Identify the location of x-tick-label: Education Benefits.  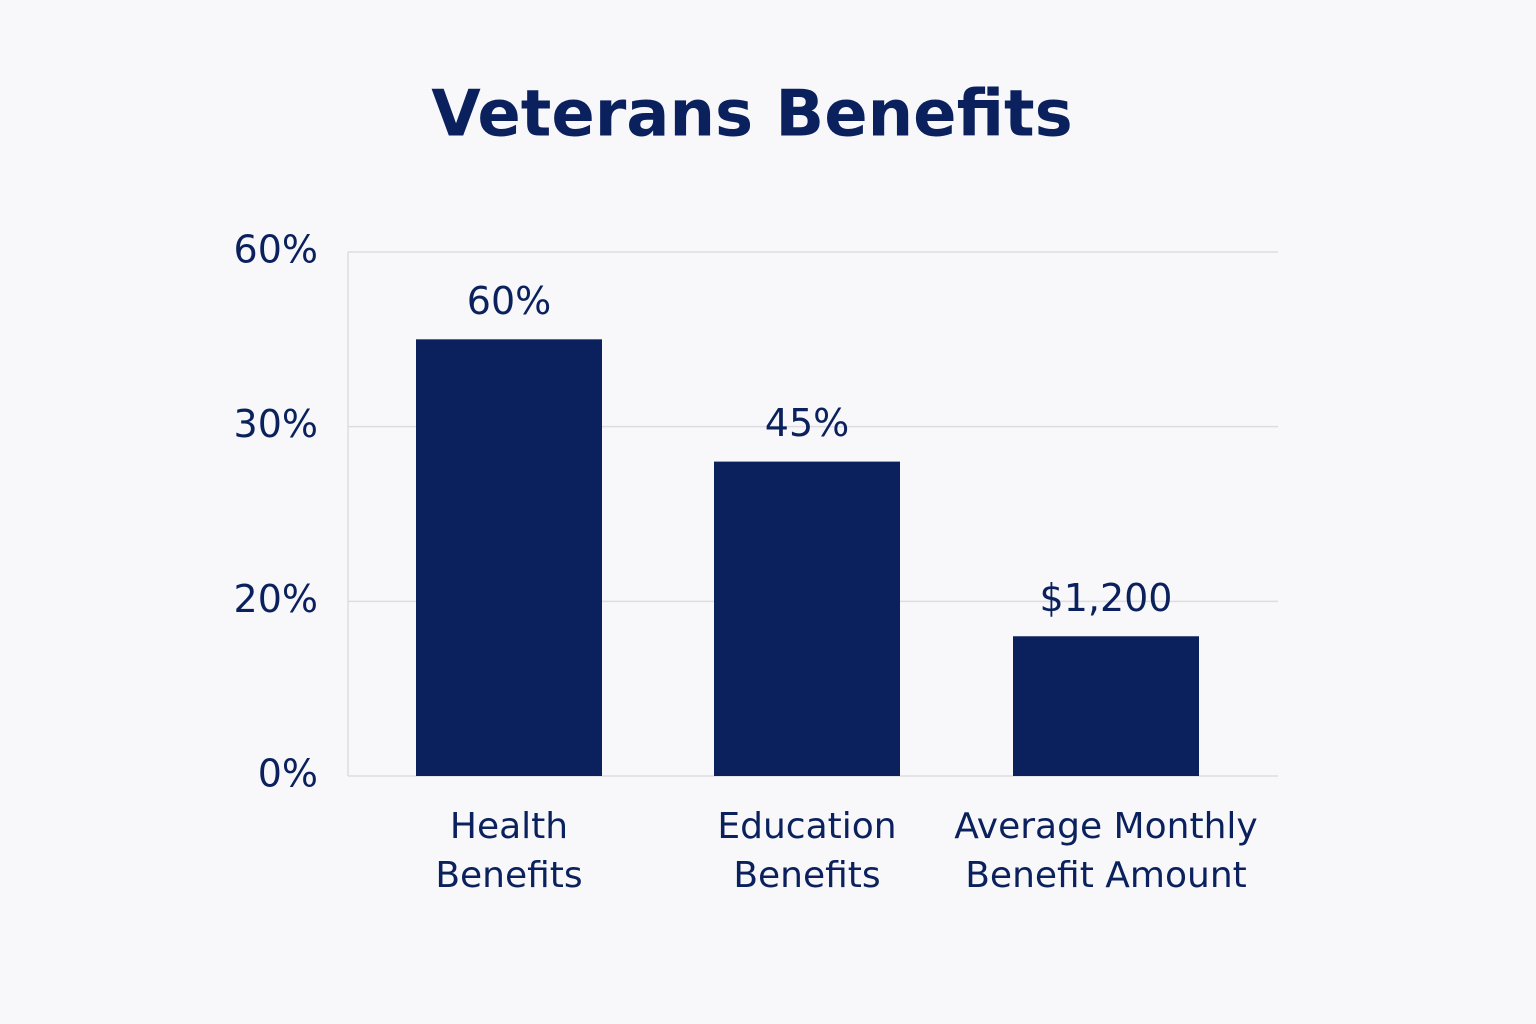
(807, 851).